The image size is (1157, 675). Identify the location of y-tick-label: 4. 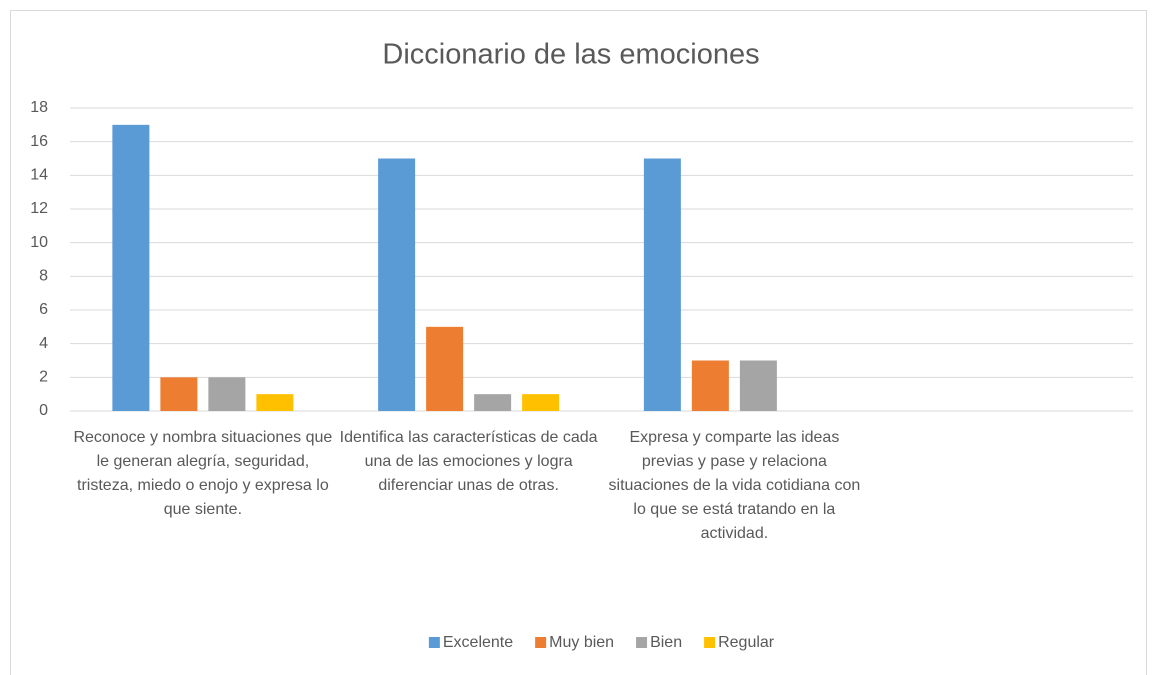
(43, 343).